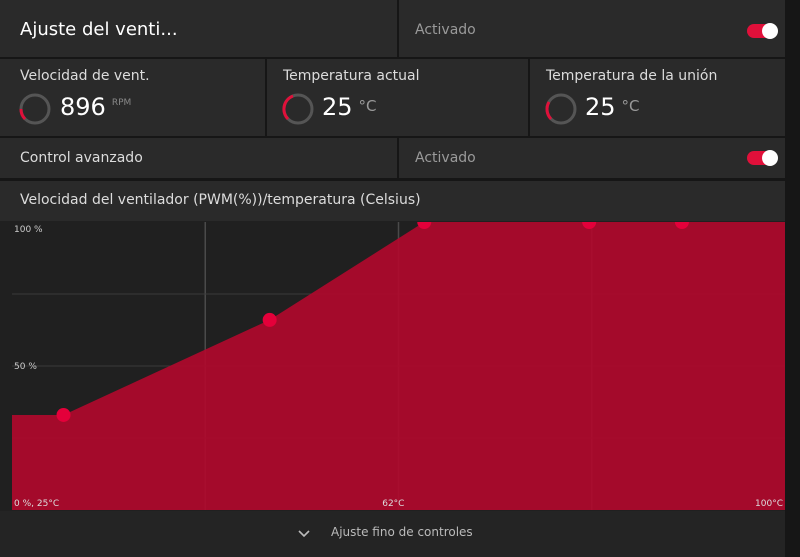  What do you see at coordinates (632, 76) in the screenshot?
I see `stat-label: Temperatura de la unión` at bounding box center [632, 76].